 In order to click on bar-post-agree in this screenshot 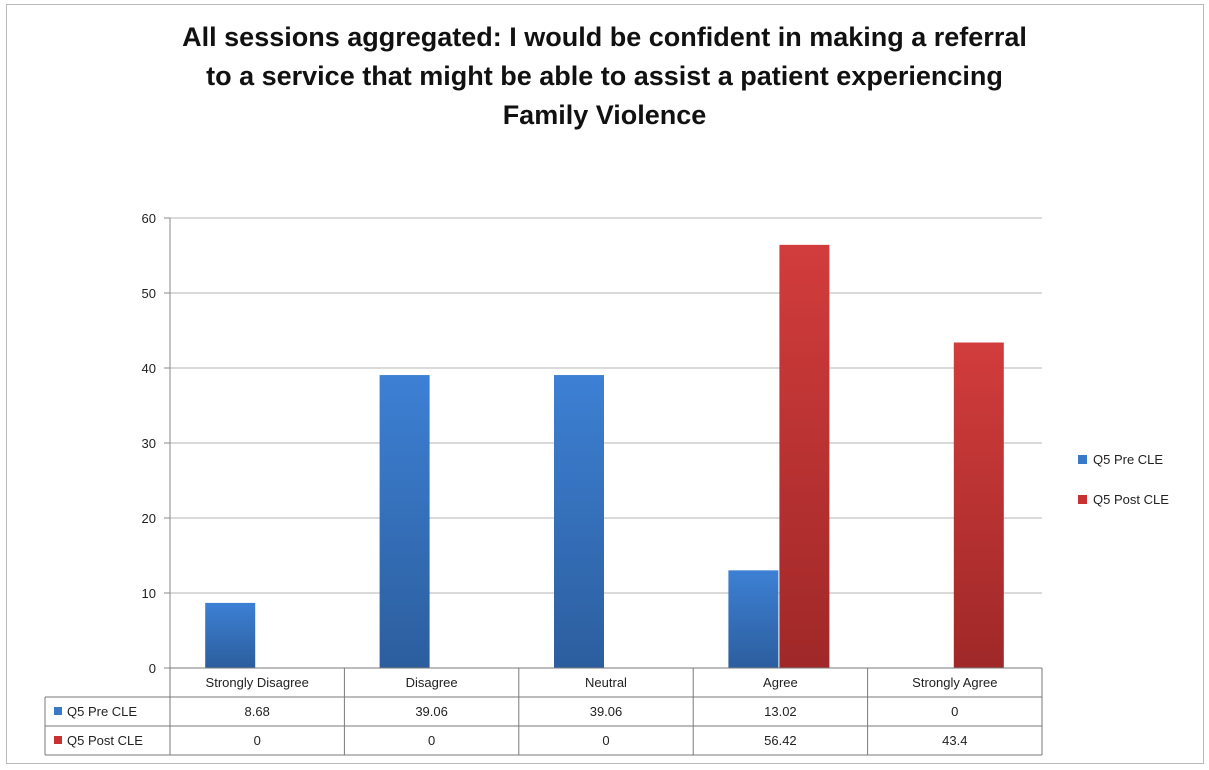, I will do `click(804, 456)`.